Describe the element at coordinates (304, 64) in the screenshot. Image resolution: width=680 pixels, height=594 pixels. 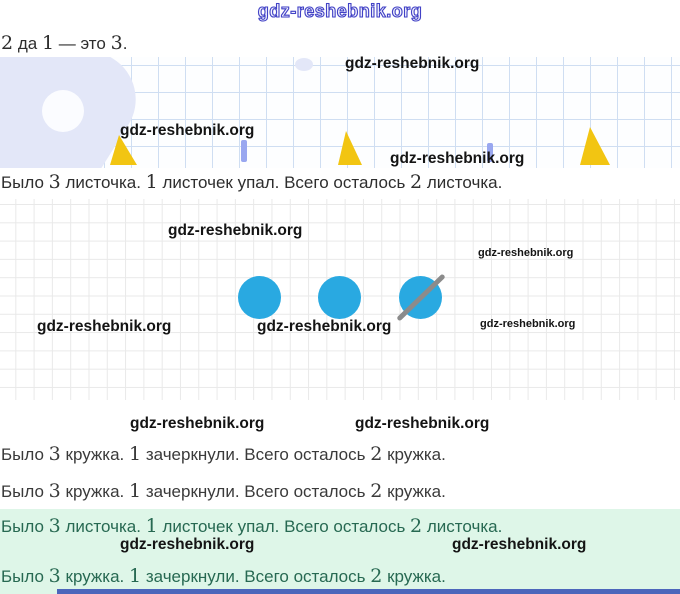
I see `notebook-dot` at that location.